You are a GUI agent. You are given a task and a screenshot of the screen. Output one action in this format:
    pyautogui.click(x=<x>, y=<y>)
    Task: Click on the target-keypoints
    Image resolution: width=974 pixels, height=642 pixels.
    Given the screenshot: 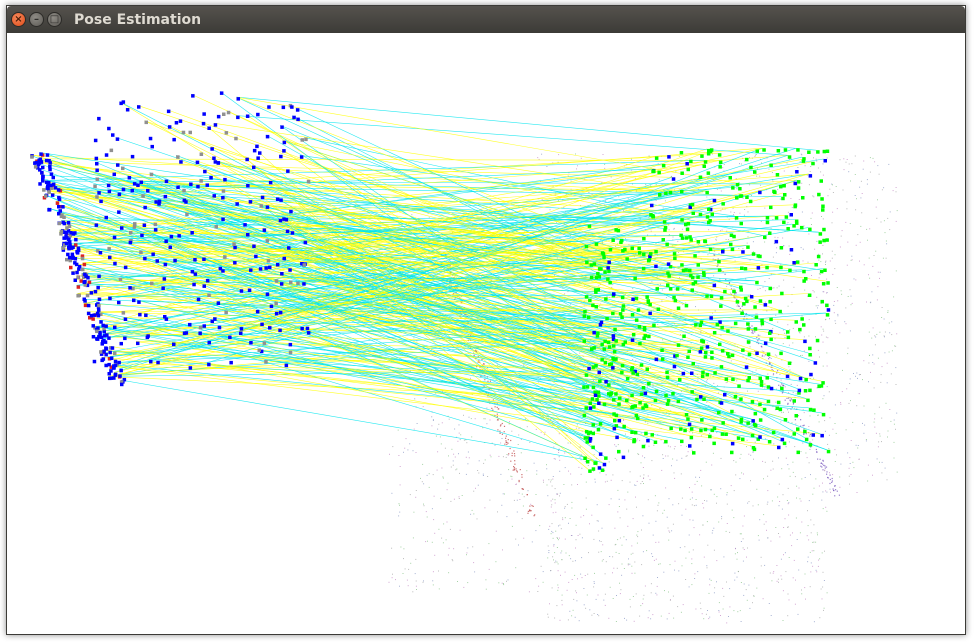 What is the action you would take?
    pyautogui.click(x=706, y=310)
    